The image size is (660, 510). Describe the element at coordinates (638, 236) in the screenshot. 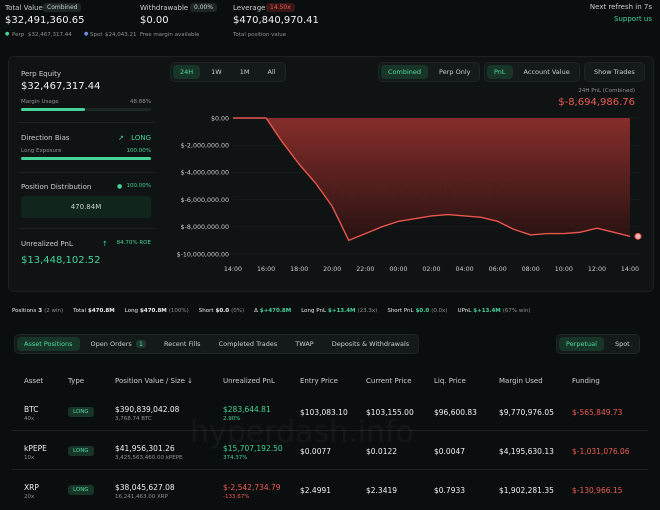

I see `end-point` at that location.